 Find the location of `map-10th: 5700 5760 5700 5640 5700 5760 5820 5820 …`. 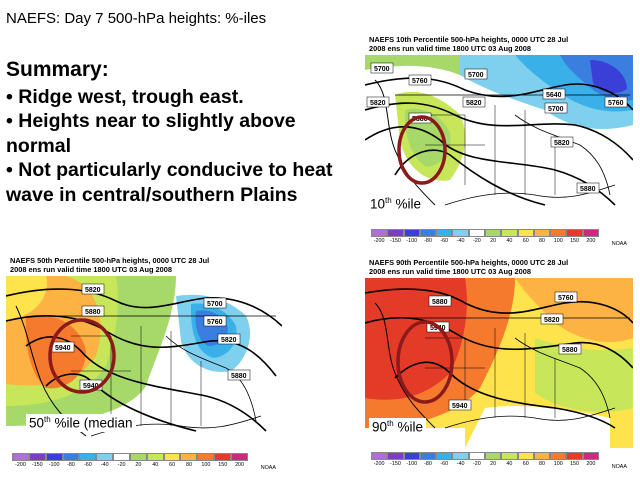

map-10th: 5700 5760 5700 5640 5700 5760 5820 5820 … is located at coordinates (499, 140).